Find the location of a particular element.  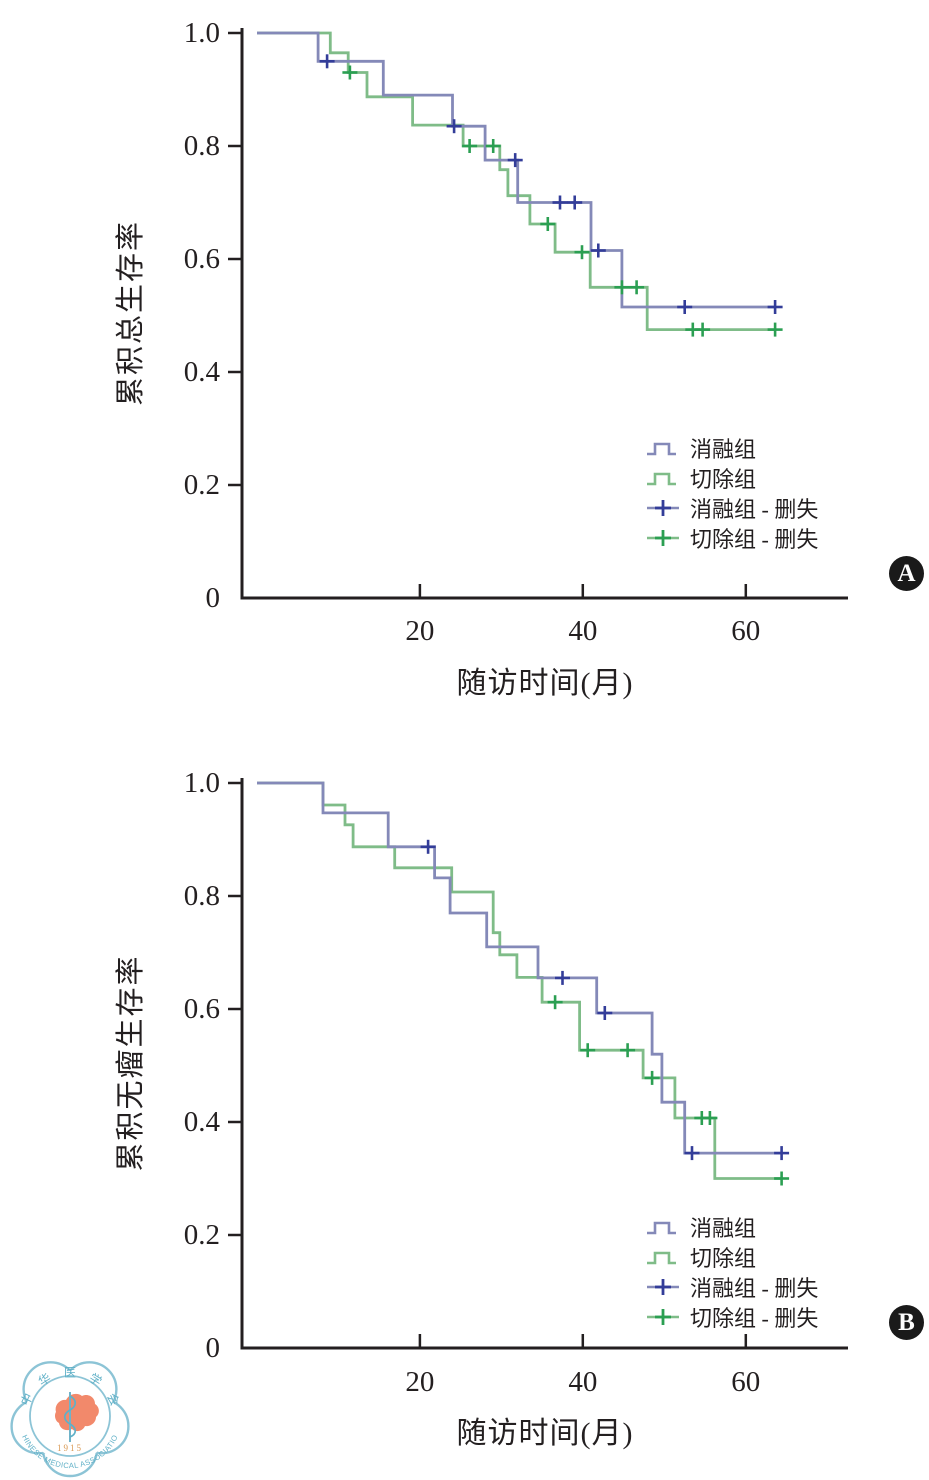

chart-b-y-axis-title: 累积无瘤生存率 is located at coordinates (131, 1063).